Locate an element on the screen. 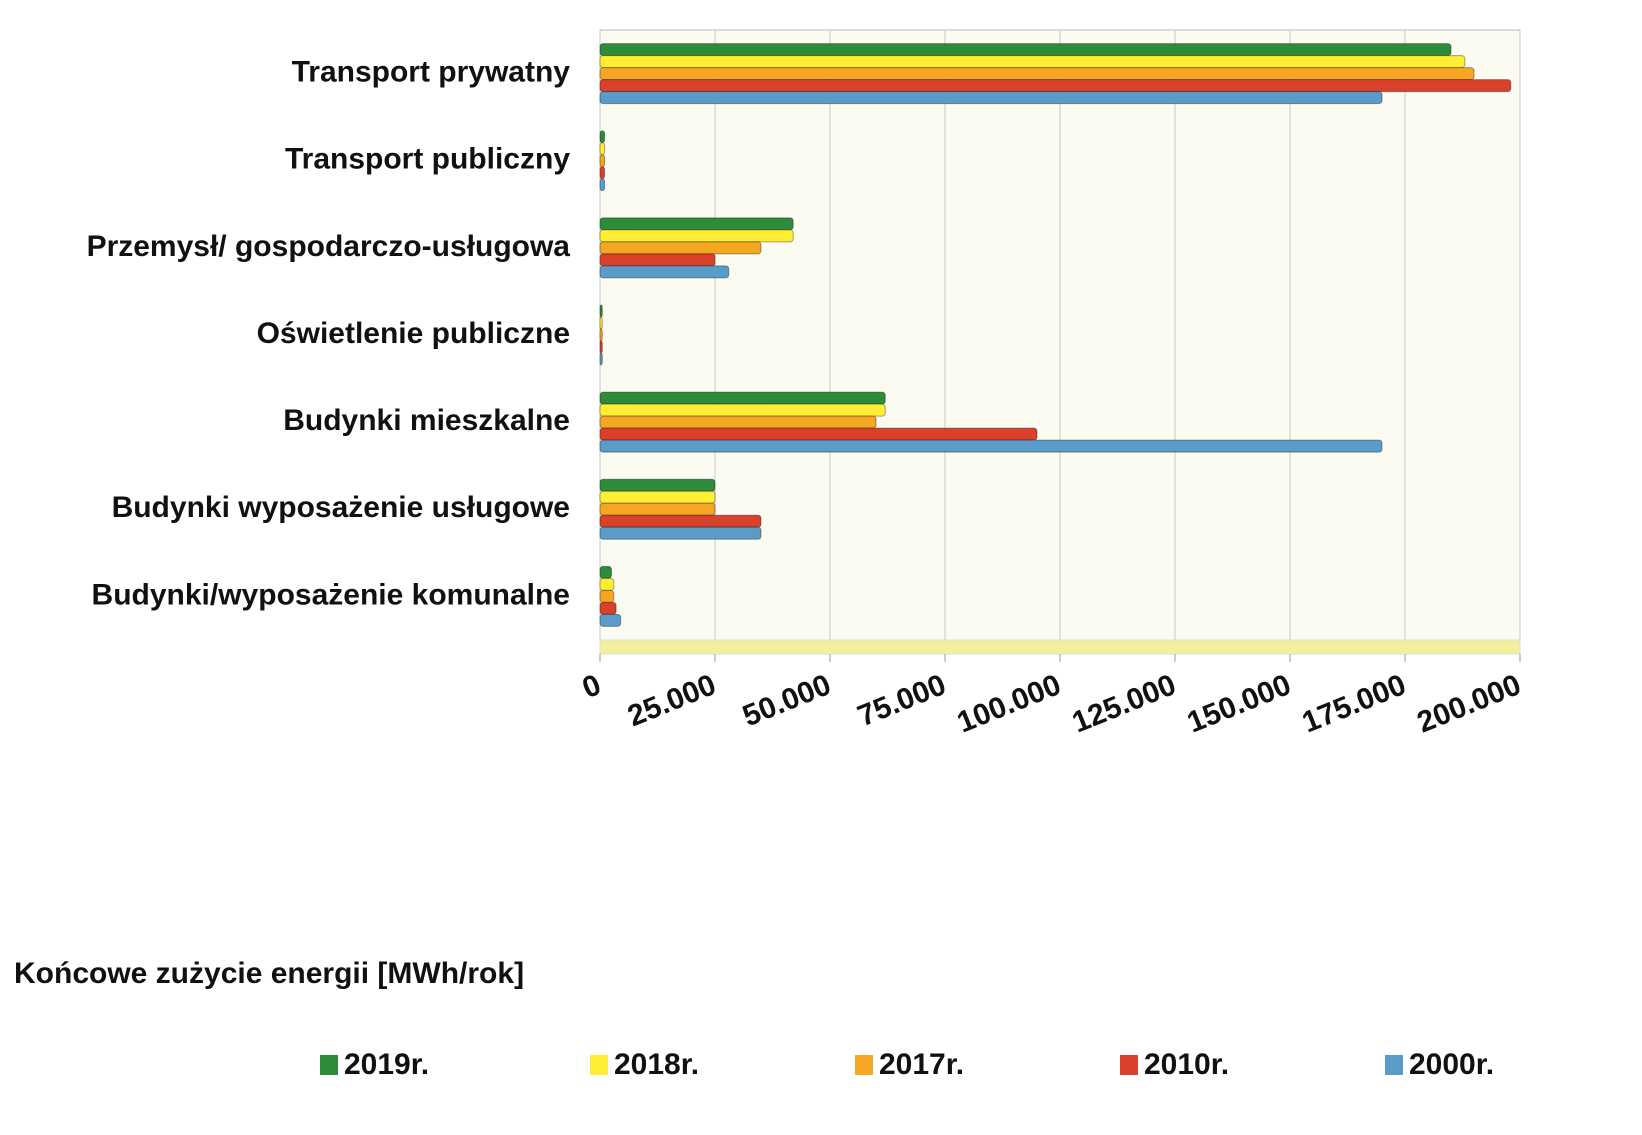  legend-label: 2017r. is located at coordinates (921, 1064).